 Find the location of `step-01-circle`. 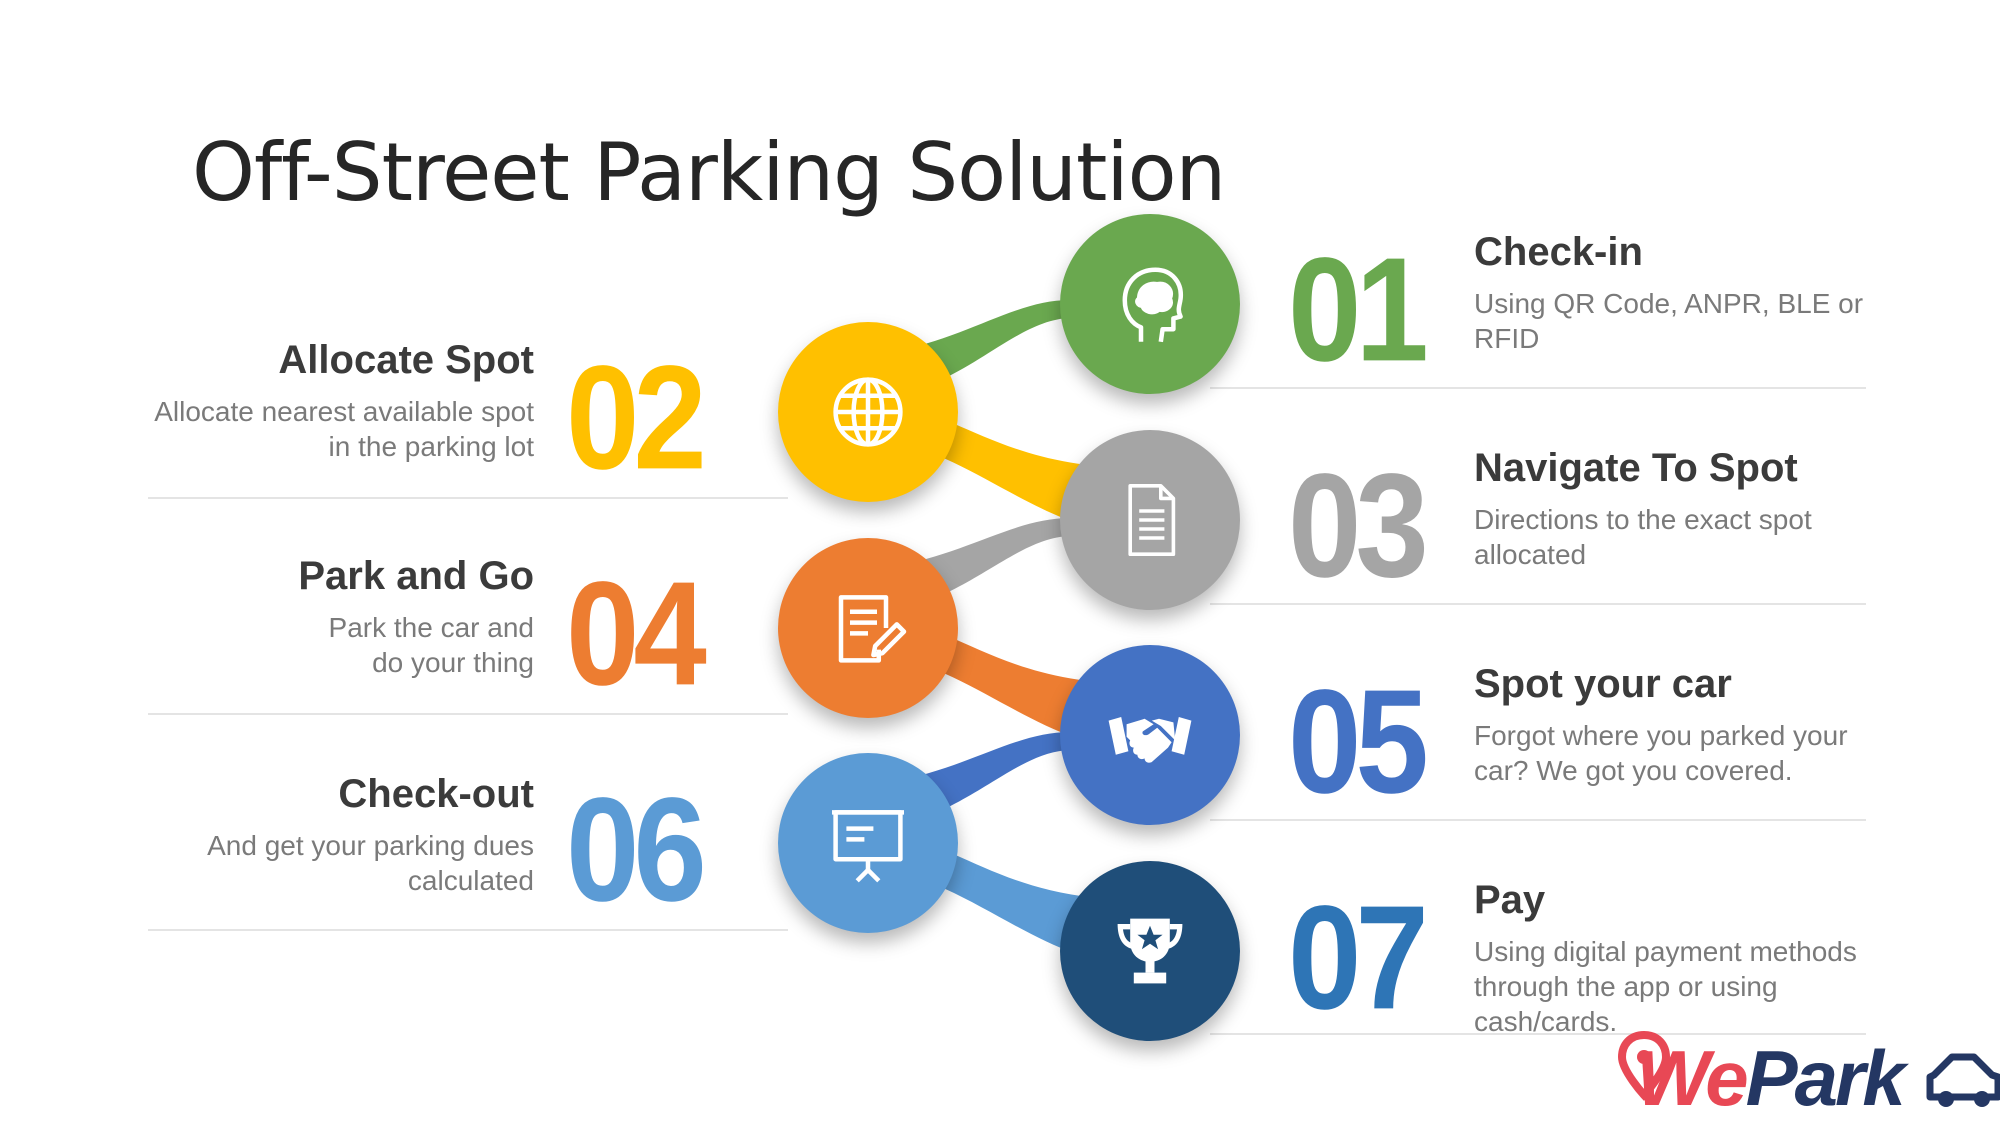

step-01-circle is located at coordinates (1150, 304).